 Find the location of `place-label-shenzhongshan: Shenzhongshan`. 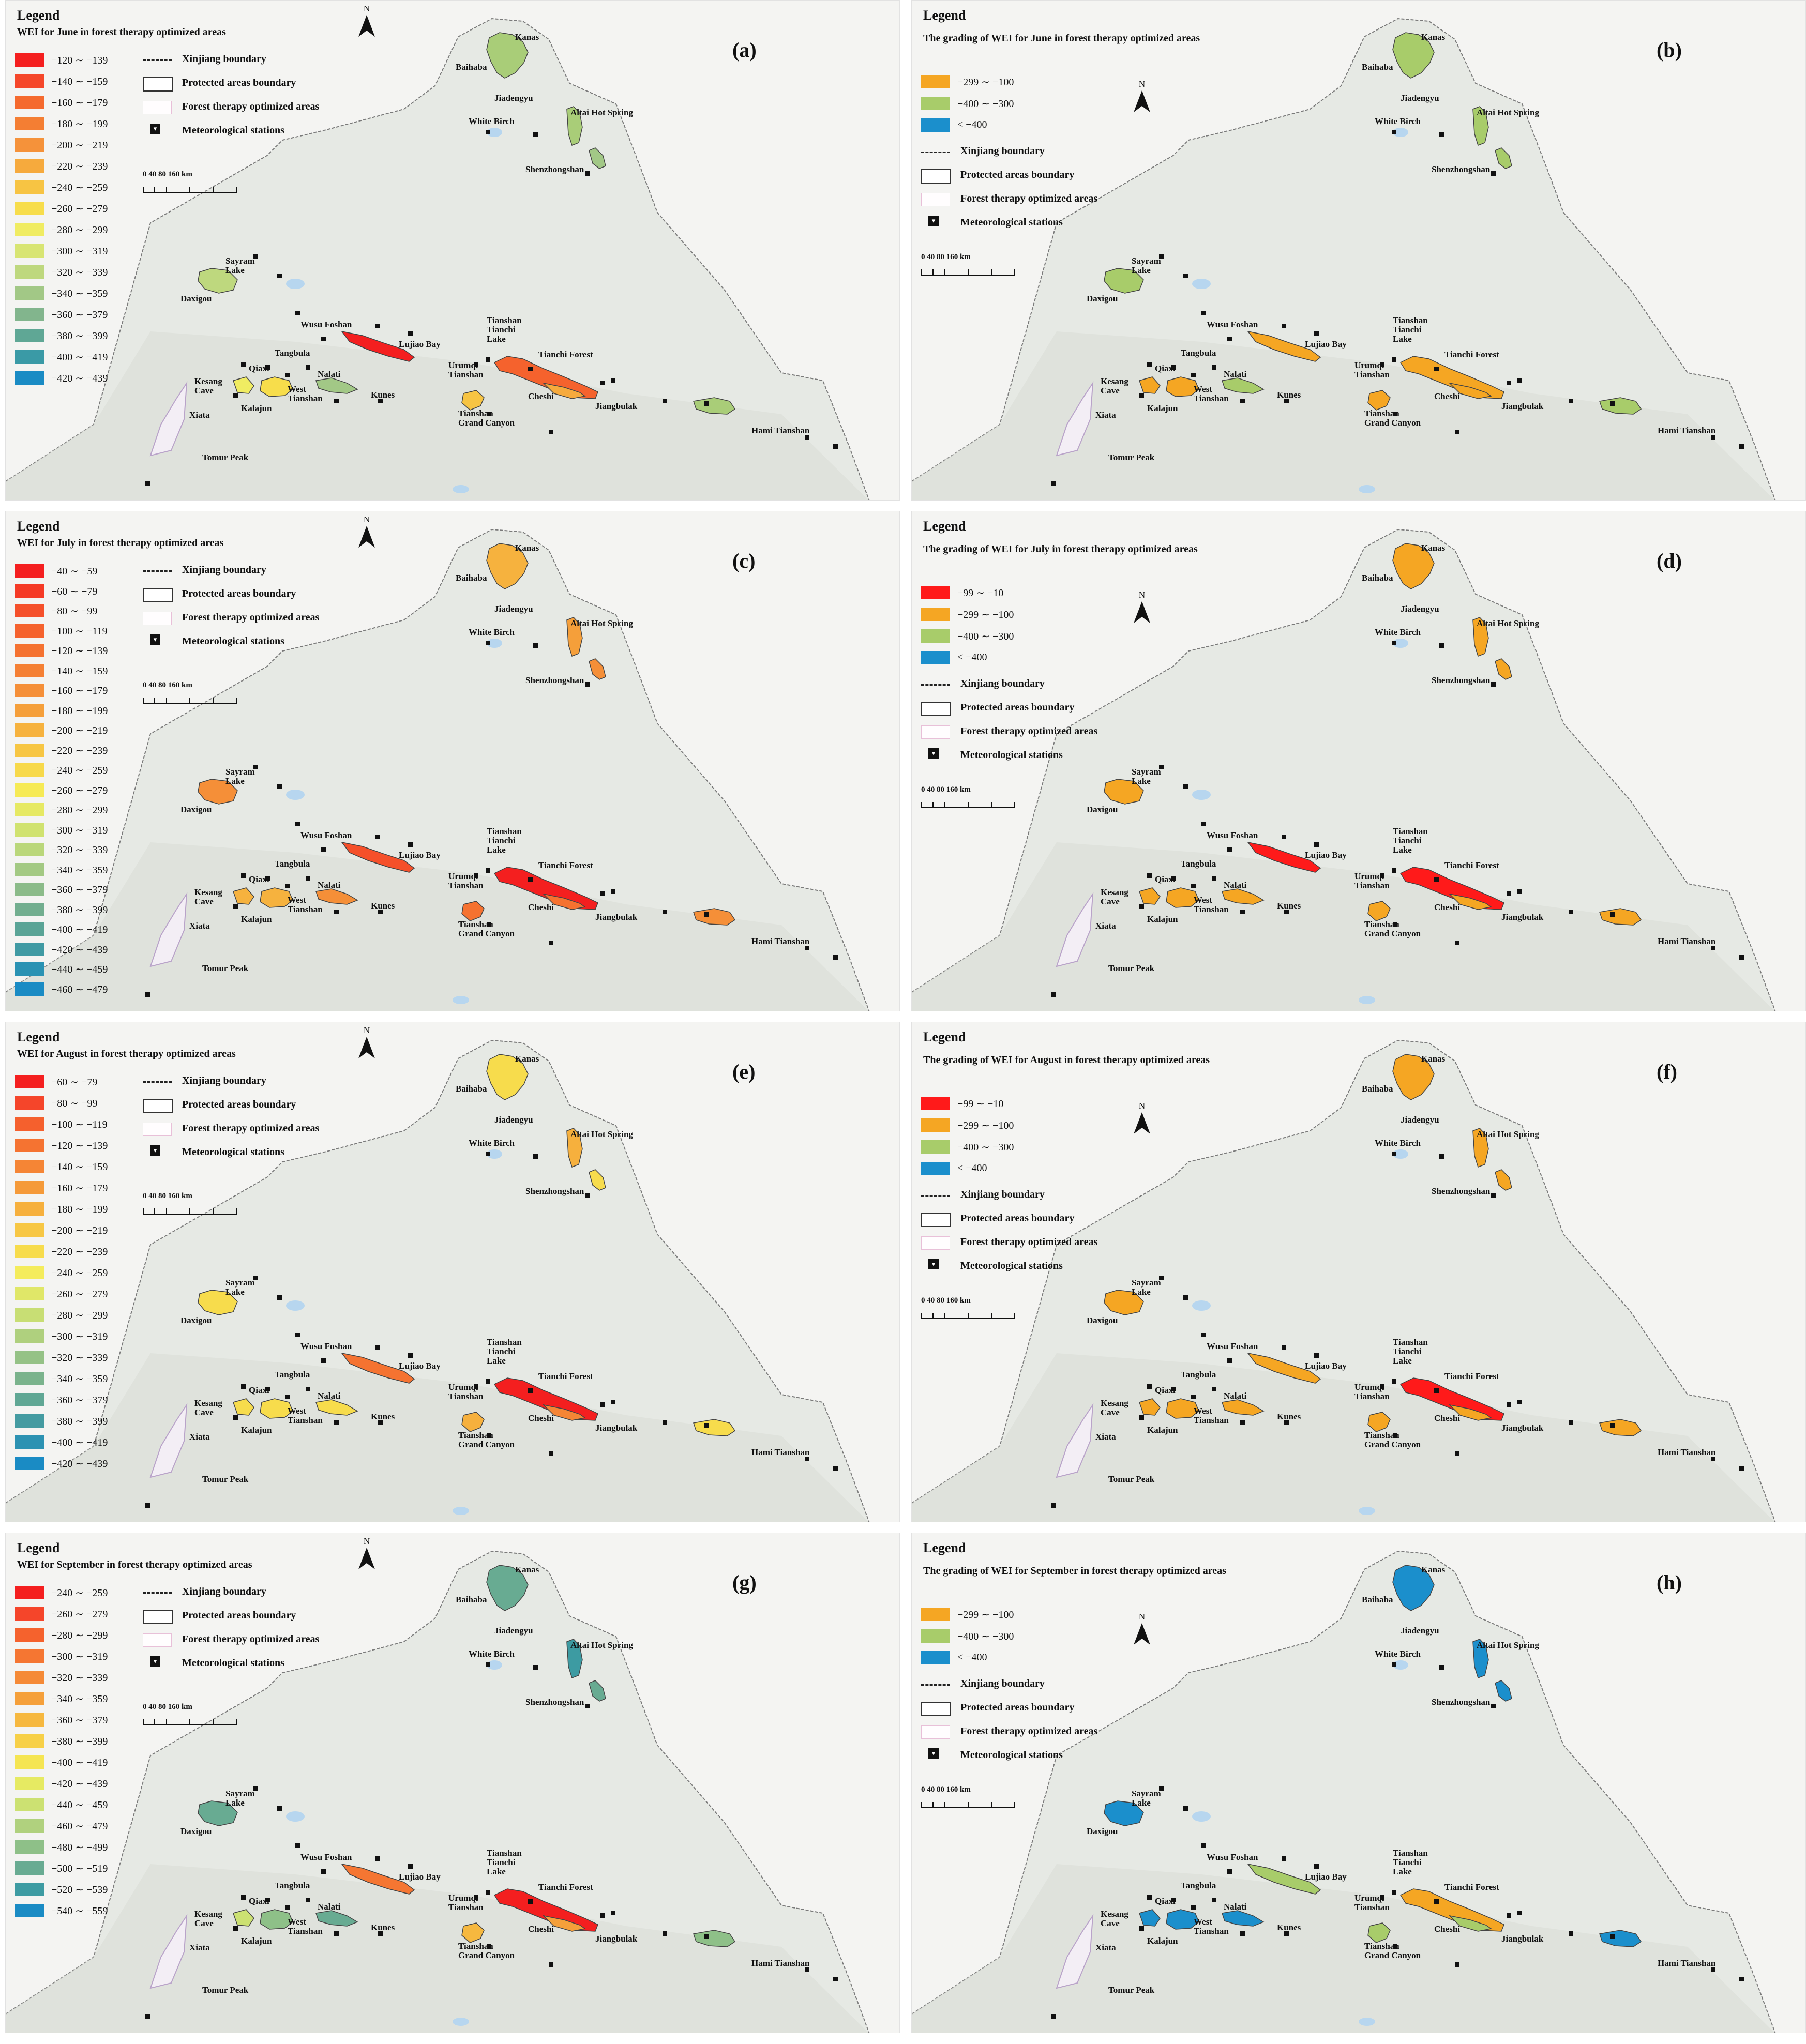

place-label-shenzhongshan: Shenzhongshan is located at coordinates (554, 1191).